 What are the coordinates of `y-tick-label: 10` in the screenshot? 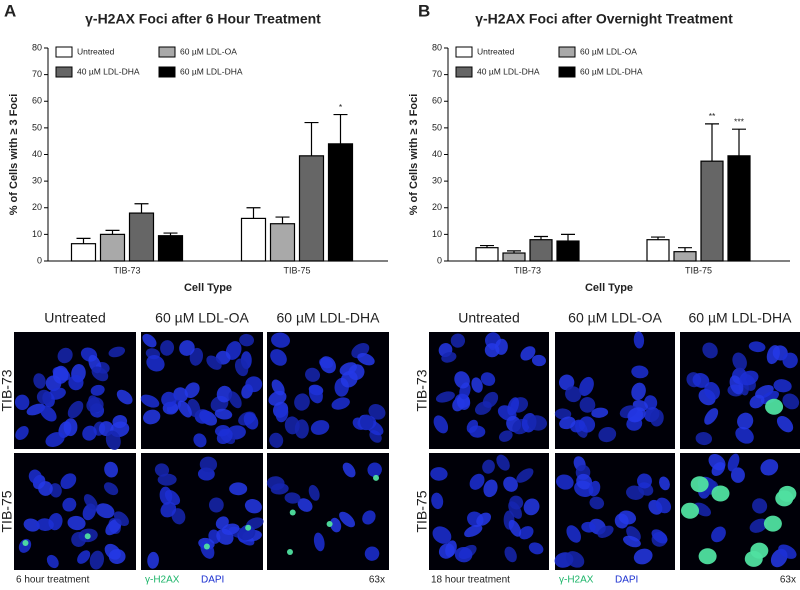 It's located at (37, 234).